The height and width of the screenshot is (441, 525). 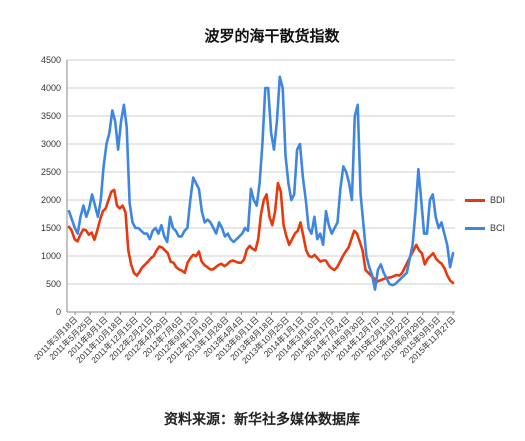 I want to click on legend: BDI BCI, so click(x=485, y=214).